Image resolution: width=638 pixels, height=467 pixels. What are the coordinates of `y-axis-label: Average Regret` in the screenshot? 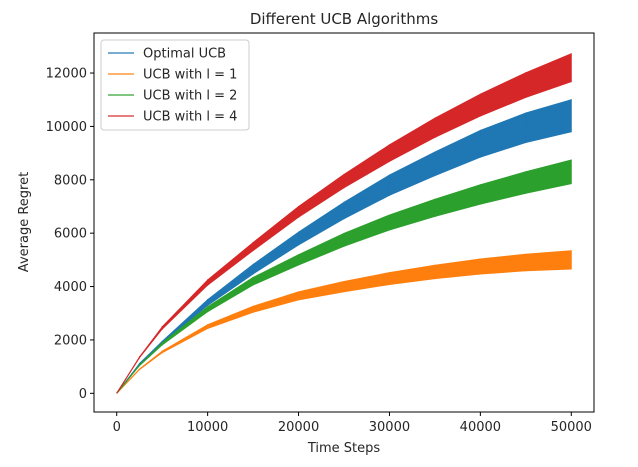 It's located at (24, 222).